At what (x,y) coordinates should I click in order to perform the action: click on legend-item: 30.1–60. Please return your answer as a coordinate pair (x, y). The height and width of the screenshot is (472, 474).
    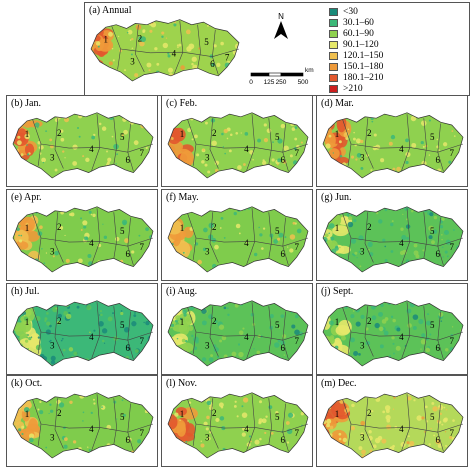
    Looking at the image, I should click on (351, 23).